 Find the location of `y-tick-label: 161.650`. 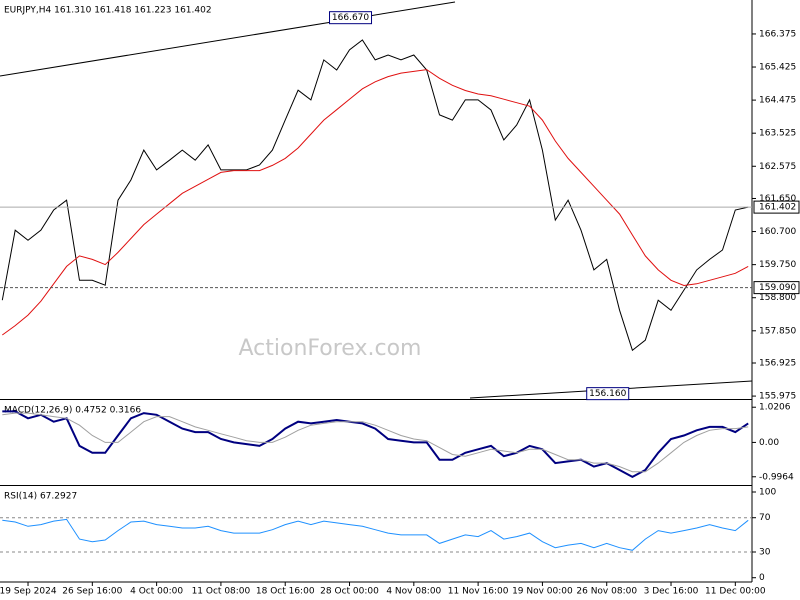

y-tick-label: 161.650 is located at coordinates (777, 199).